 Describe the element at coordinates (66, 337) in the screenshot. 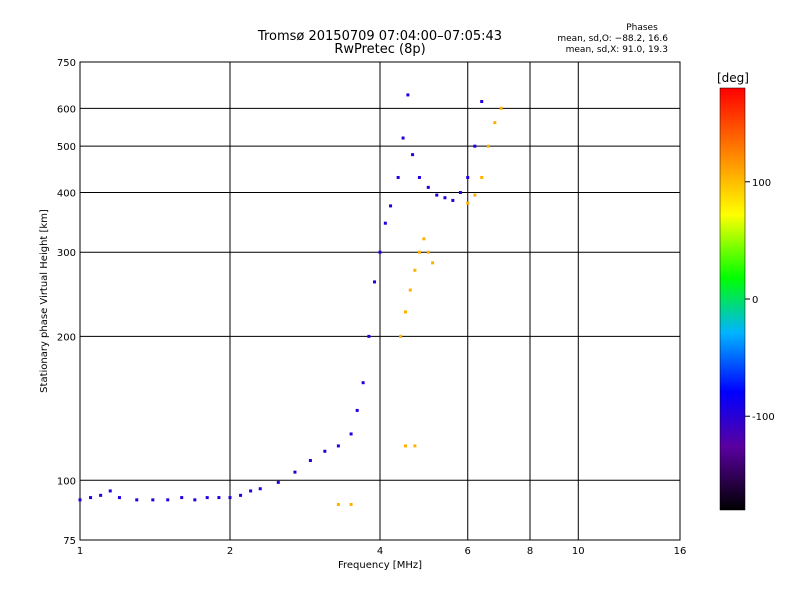

I see `y-tick-label: 200` at that location.